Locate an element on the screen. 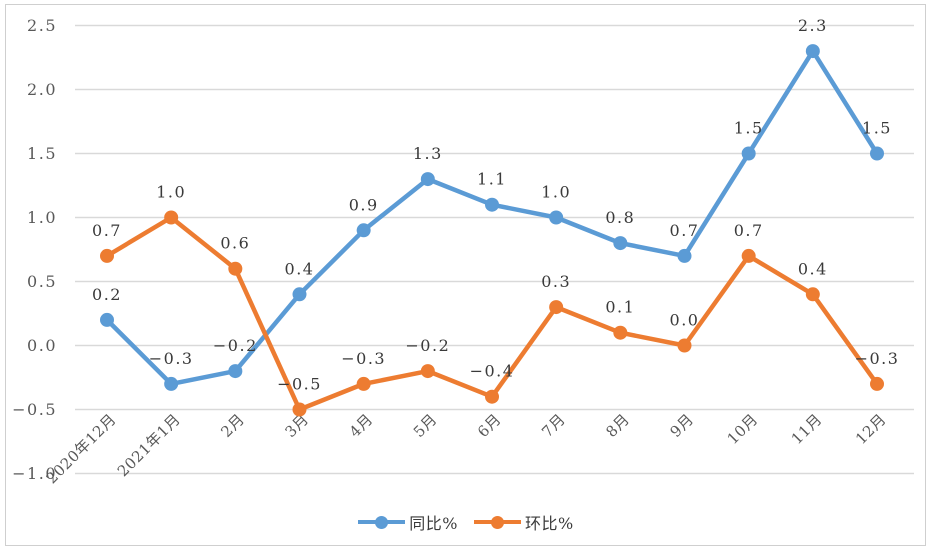 This screenshot has height=552, width=932. x-tick-label: 8月 is located at coordinates (617, 425).